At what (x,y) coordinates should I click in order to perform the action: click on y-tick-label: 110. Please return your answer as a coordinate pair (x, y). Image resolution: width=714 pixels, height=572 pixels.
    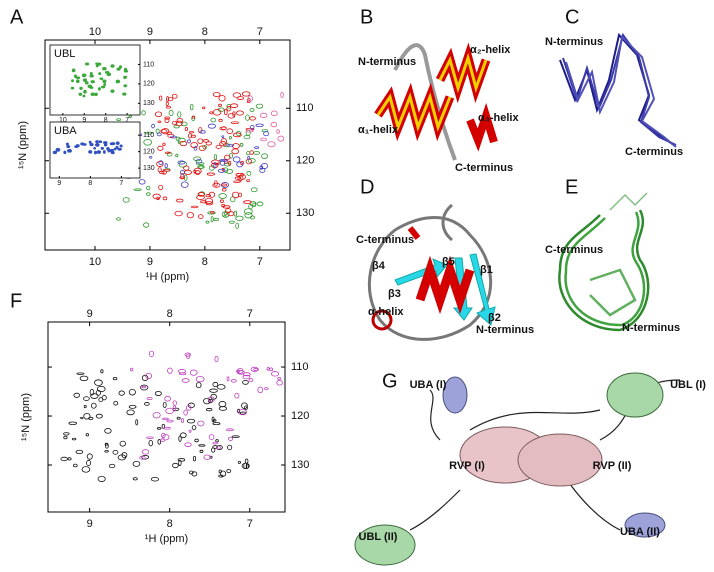
    Looking at the image, I should click on (305, 108).